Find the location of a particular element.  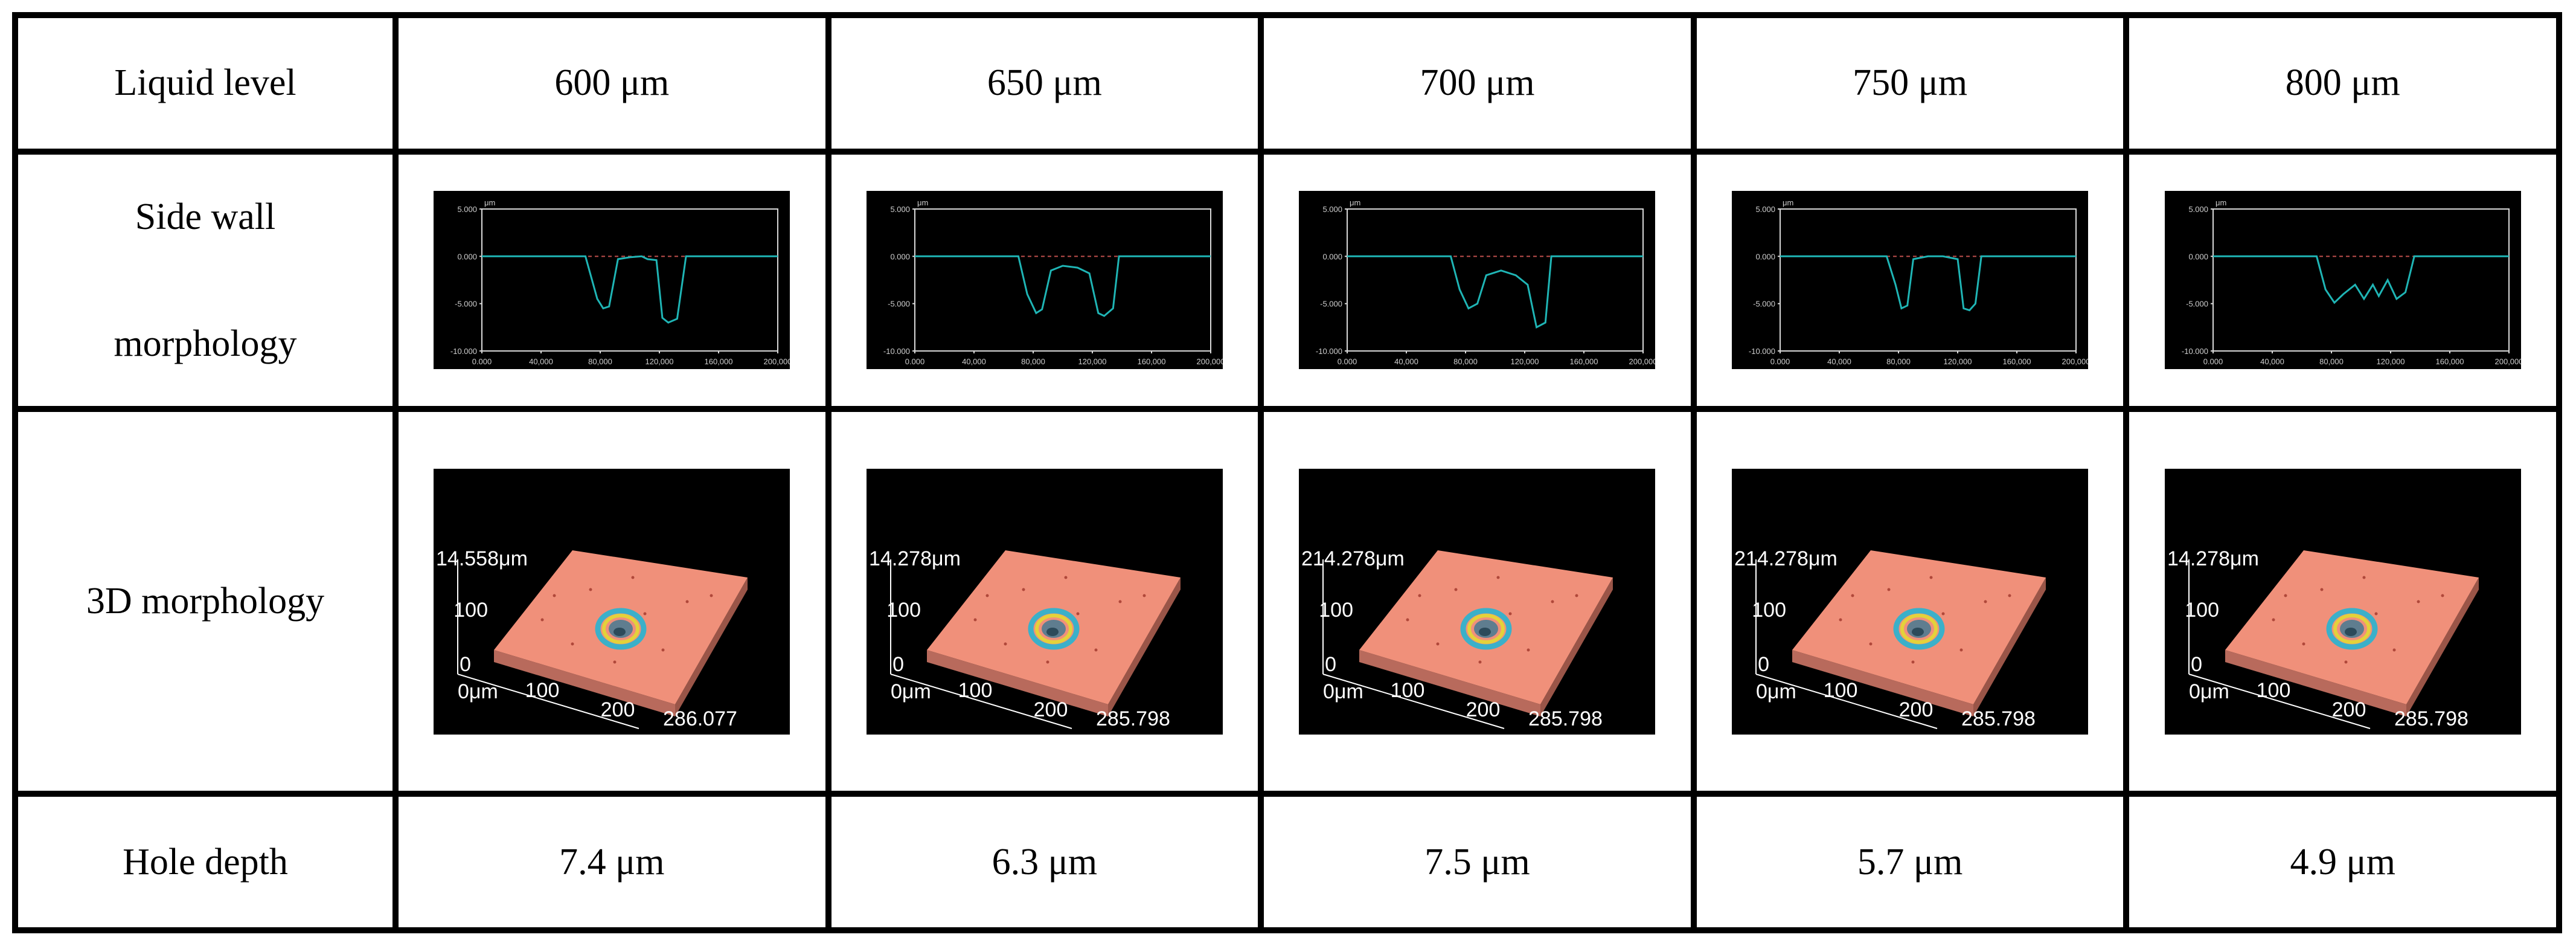

header-3d-morphology: 3D morphology is located at coordinates (205, 601).